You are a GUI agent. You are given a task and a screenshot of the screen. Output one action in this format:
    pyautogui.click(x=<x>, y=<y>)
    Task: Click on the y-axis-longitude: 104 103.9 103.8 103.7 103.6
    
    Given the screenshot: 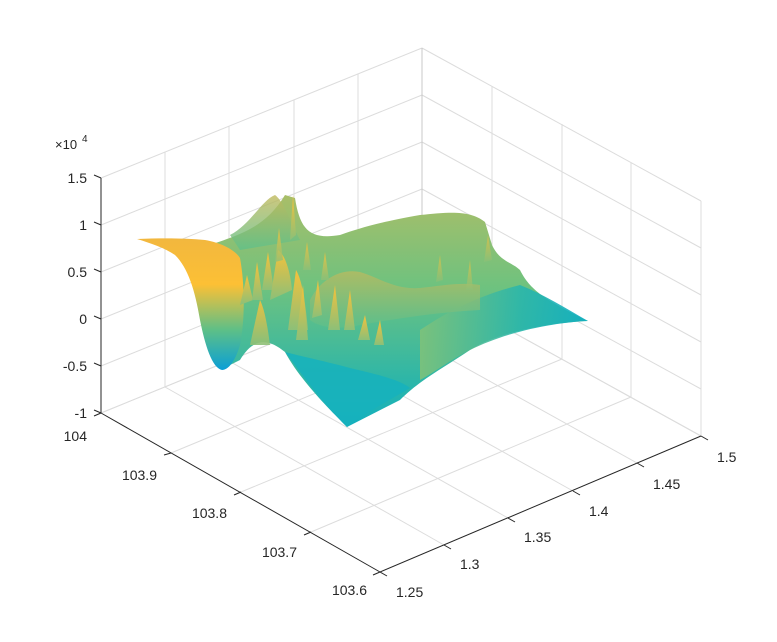 What is the action you would take?
    pyautogui.click(x=222, y=505)
    